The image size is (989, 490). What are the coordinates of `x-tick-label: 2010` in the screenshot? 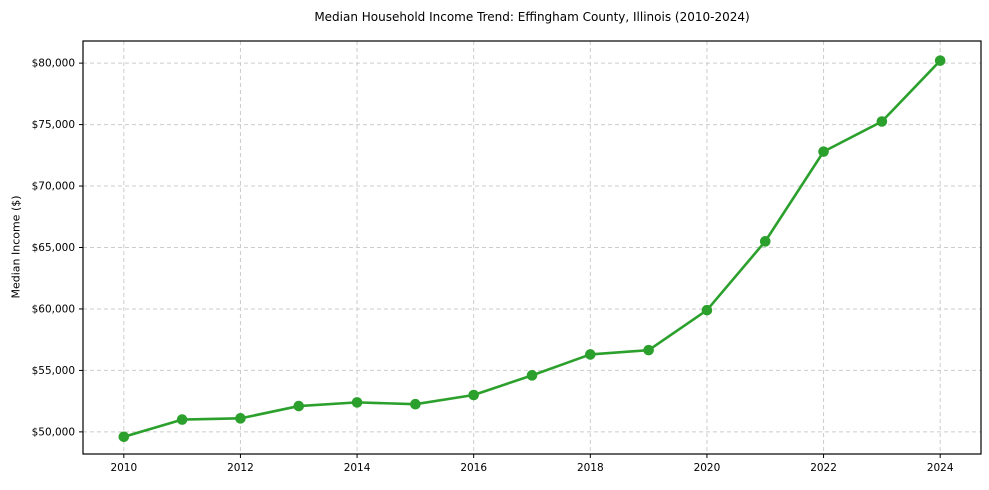 It's located at (123, 468).